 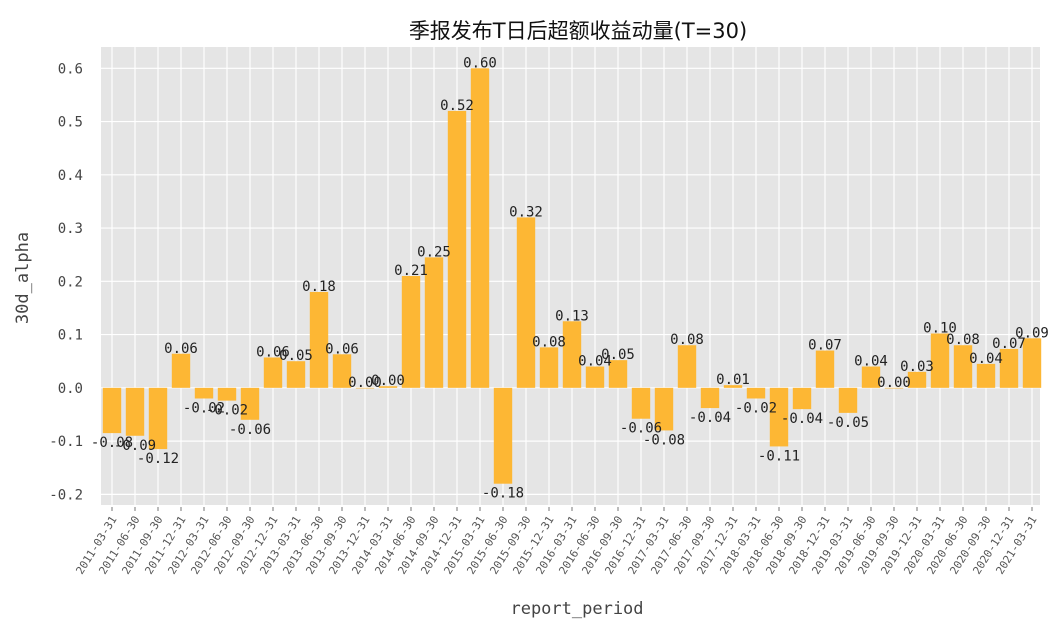 What do you see at coordinates (480, 63) in the screenshot?
I see `data-label: 0.60` at bounding box center [480, 63].